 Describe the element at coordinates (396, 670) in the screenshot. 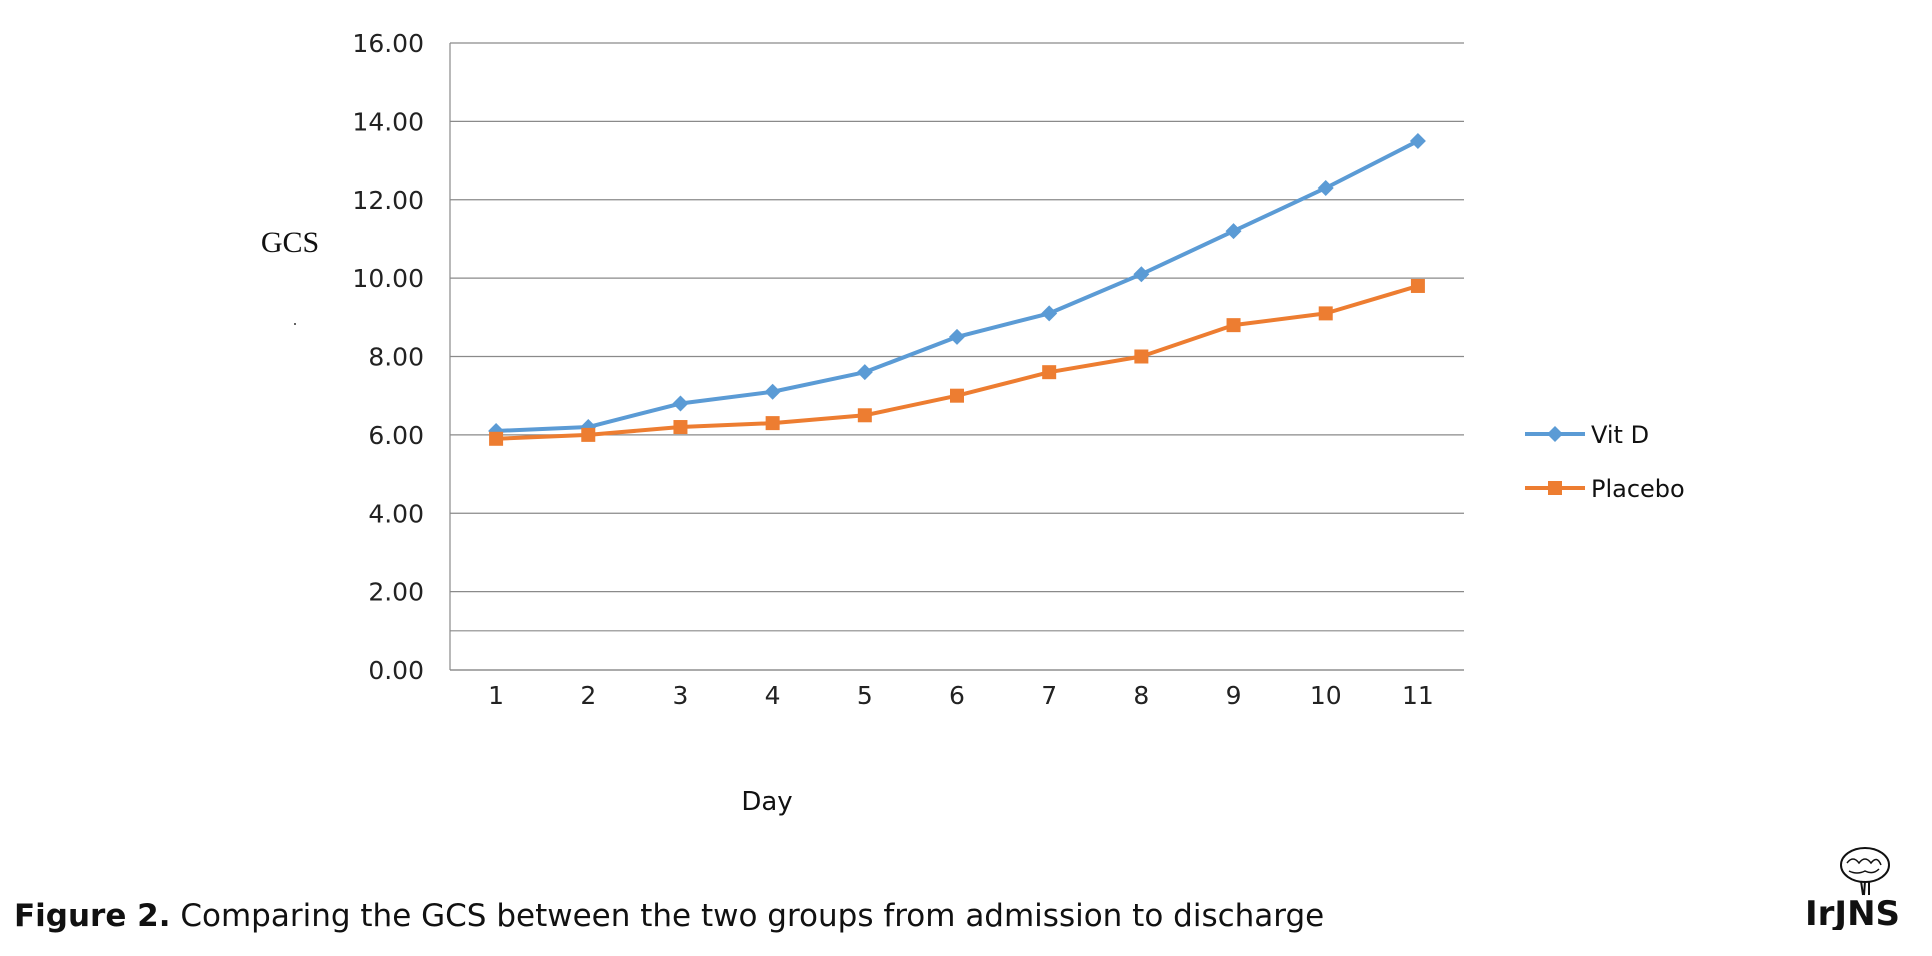

I see `y-tick-label: 0.00` at that location.